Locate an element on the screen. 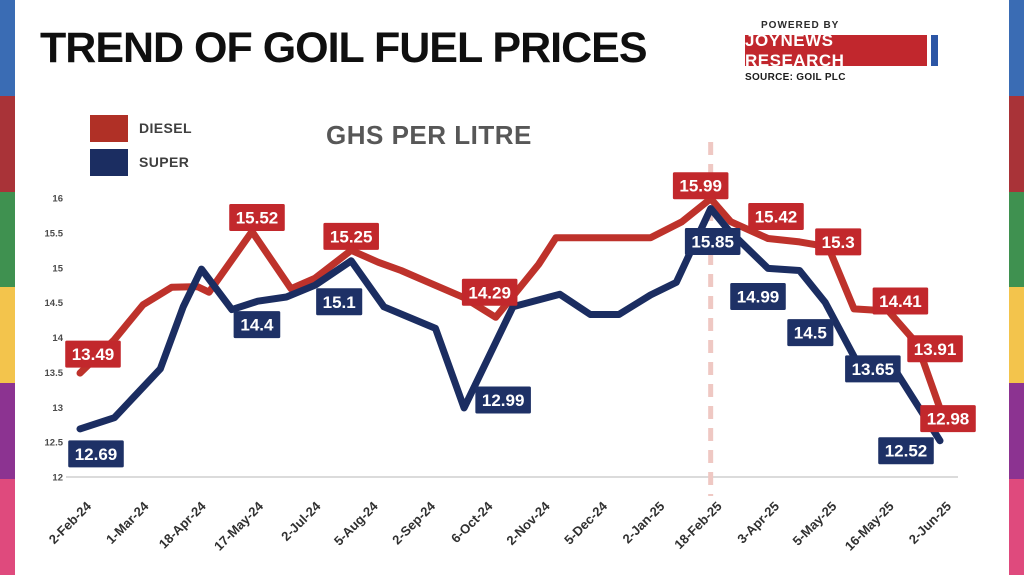 This screenshot has height=575, width=1024. value-label-text: 13.65 is located at coordinates (873, 369).